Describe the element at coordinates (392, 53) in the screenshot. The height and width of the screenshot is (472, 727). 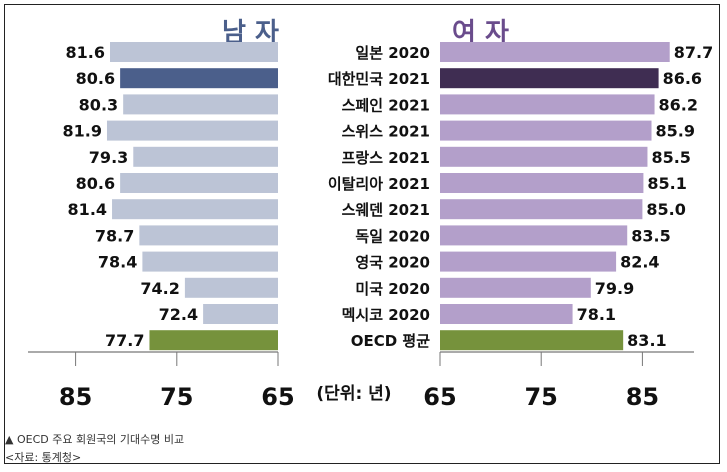
I see `category-label: 일본 2020` at that location.